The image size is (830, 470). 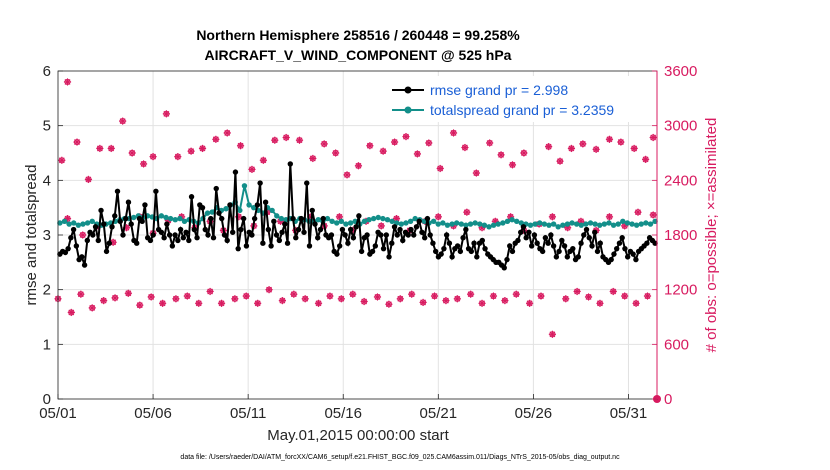 I want to click on right-y-axis-label: # of obs: o=possible; ×=assimilated, so click(x=711, y=235).